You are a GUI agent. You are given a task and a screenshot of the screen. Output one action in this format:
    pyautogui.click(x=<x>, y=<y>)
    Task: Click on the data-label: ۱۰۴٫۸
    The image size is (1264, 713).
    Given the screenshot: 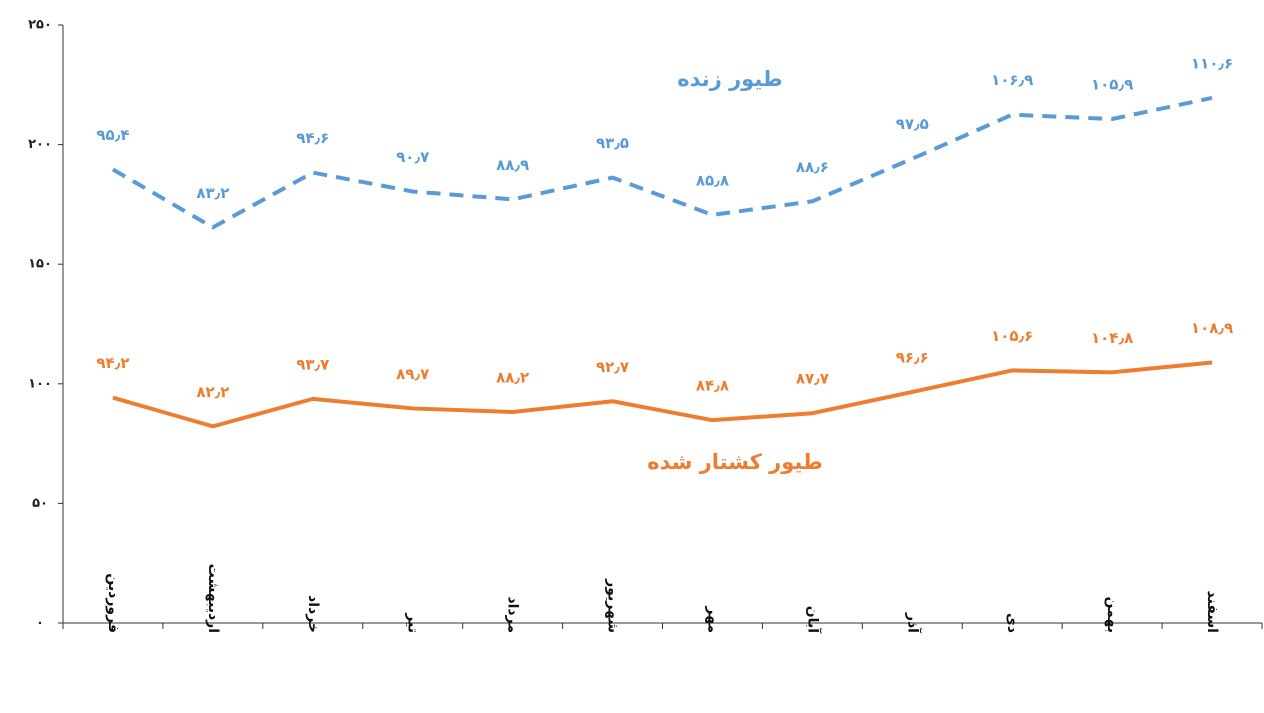 What is the action you would take?
    pyautogui.click(x=1112, y=338)
    